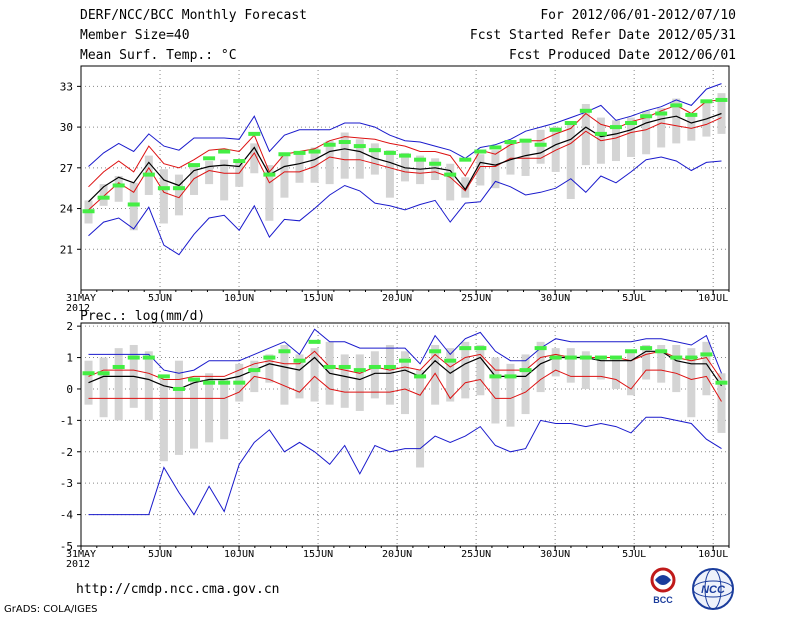 This screenshot has width=800, height=618. Describe the element at coordinates (69, 326) in the screenshot. I see `bottom-y-tick-label: 2` at that location.